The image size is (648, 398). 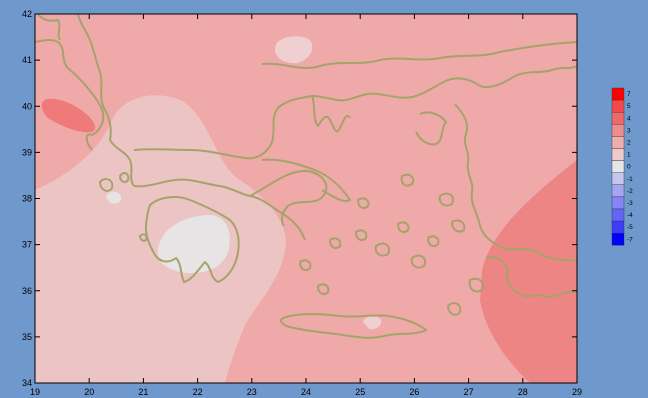 I want to click on italy-north-coastline, so click(x=49, y=27).